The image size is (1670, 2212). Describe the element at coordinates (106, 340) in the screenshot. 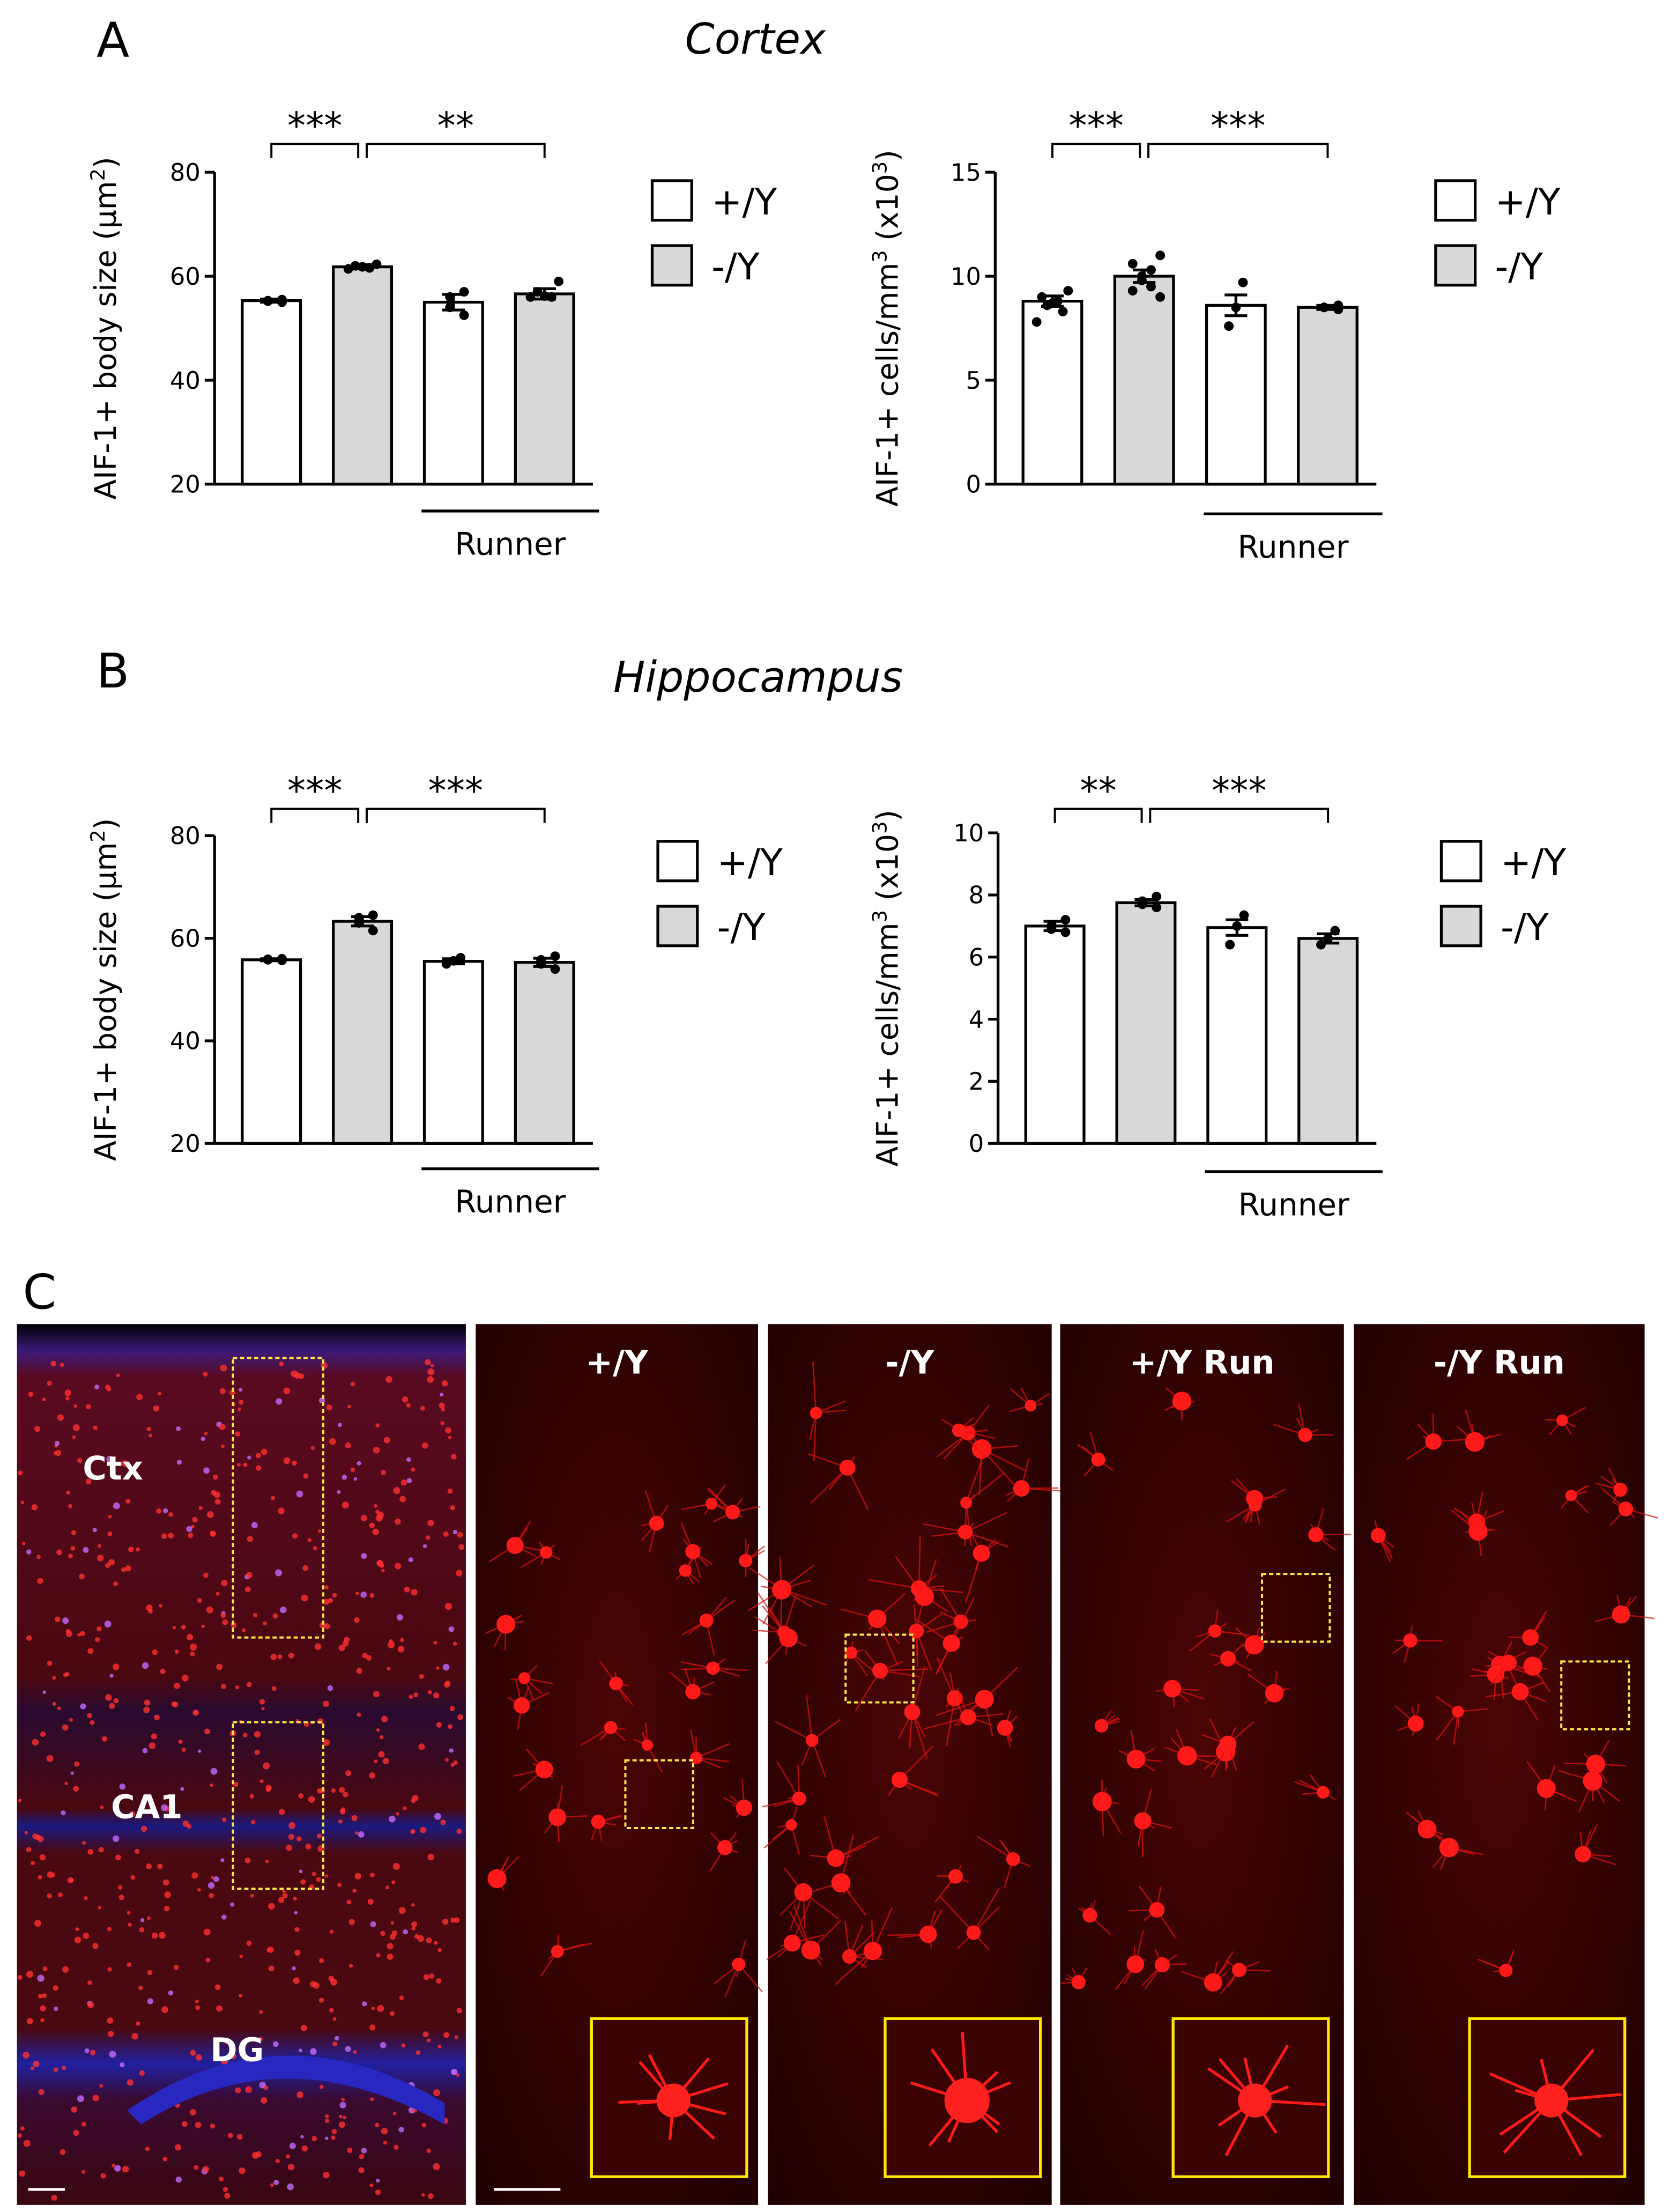

I see `y-axis-label-part: AIF-1+ body size (µm` at that location.